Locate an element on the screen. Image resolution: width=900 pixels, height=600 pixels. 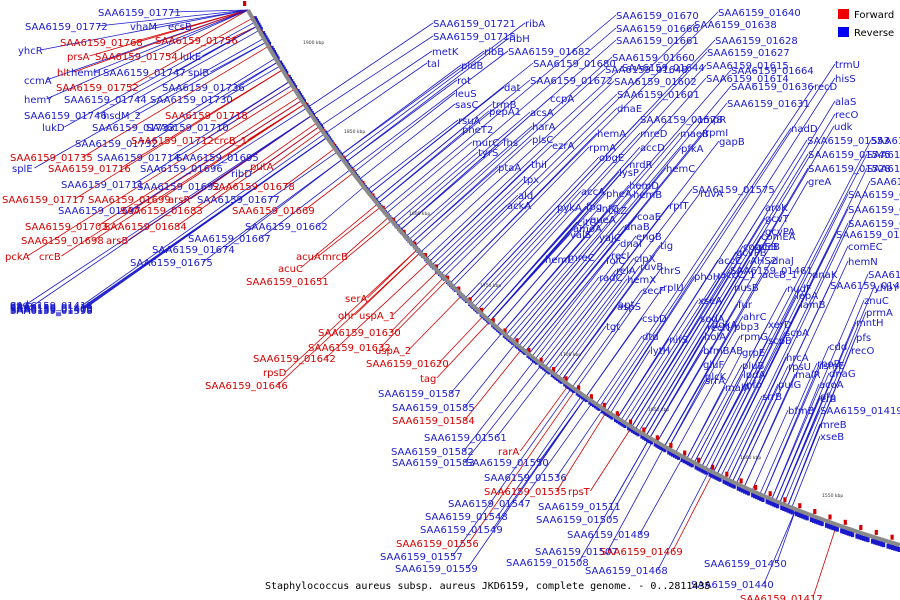
gene-label: SAA6159_01640 is located at coordinates (759, 13).